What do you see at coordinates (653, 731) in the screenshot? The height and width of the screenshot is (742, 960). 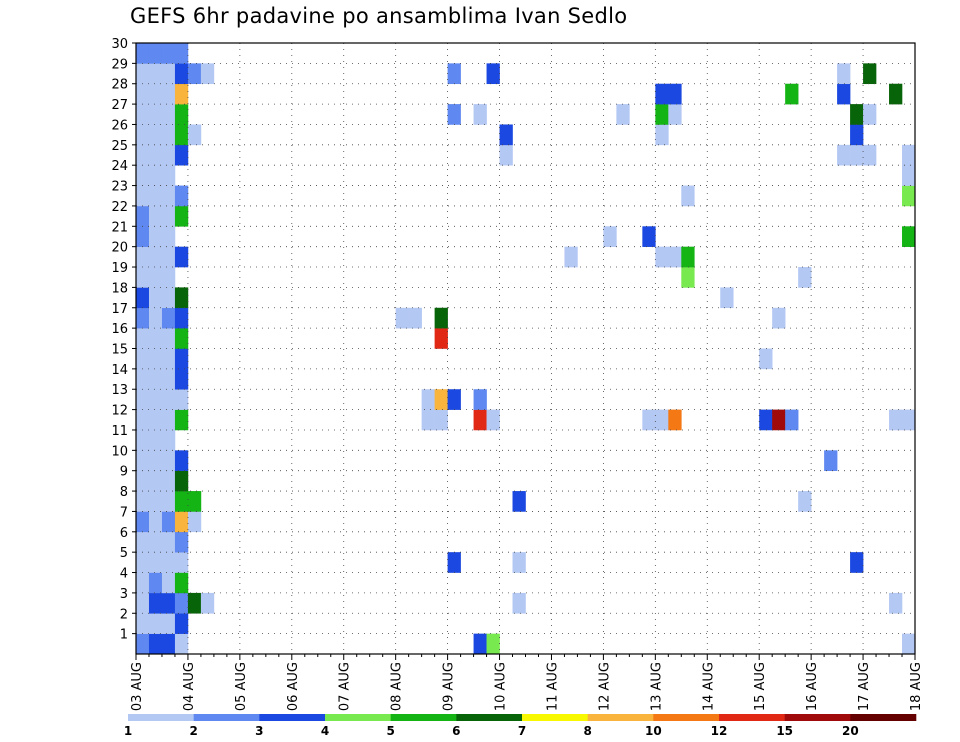 I see `colorbar-label: 10` at bounding box center [653, 731].